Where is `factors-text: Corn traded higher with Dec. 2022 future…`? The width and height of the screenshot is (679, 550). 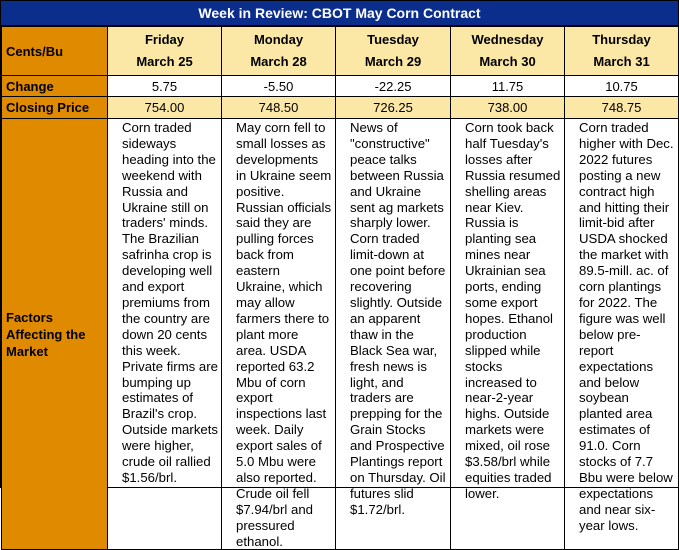 factors-text: Corn traded higher with Dec. 2022 future… is located at coordinates (621, 333).